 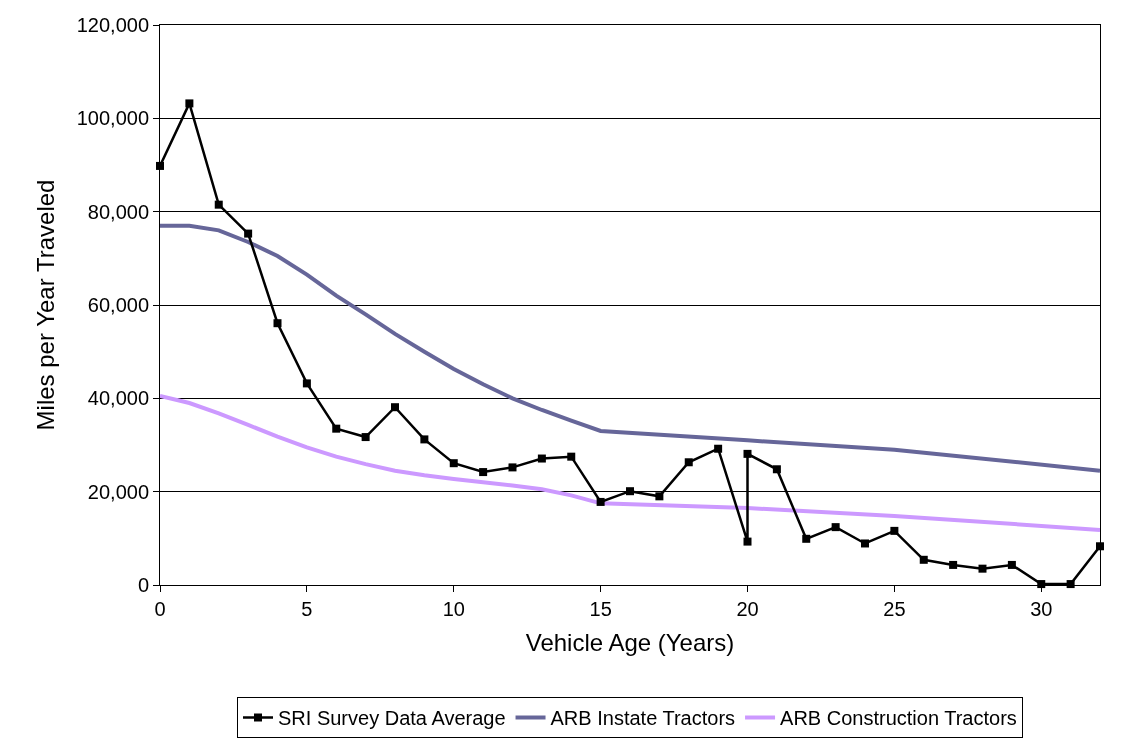 I want to click on x-tick-label: 20, so click(x=747, y=609).